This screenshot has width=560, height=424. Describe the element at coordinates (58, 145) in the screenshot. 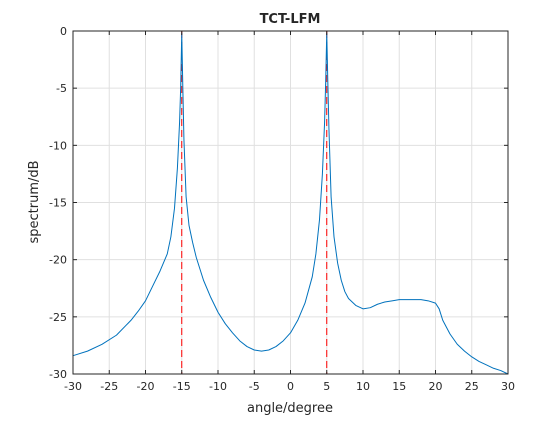

I see `y-tick-label: -10` at that location.